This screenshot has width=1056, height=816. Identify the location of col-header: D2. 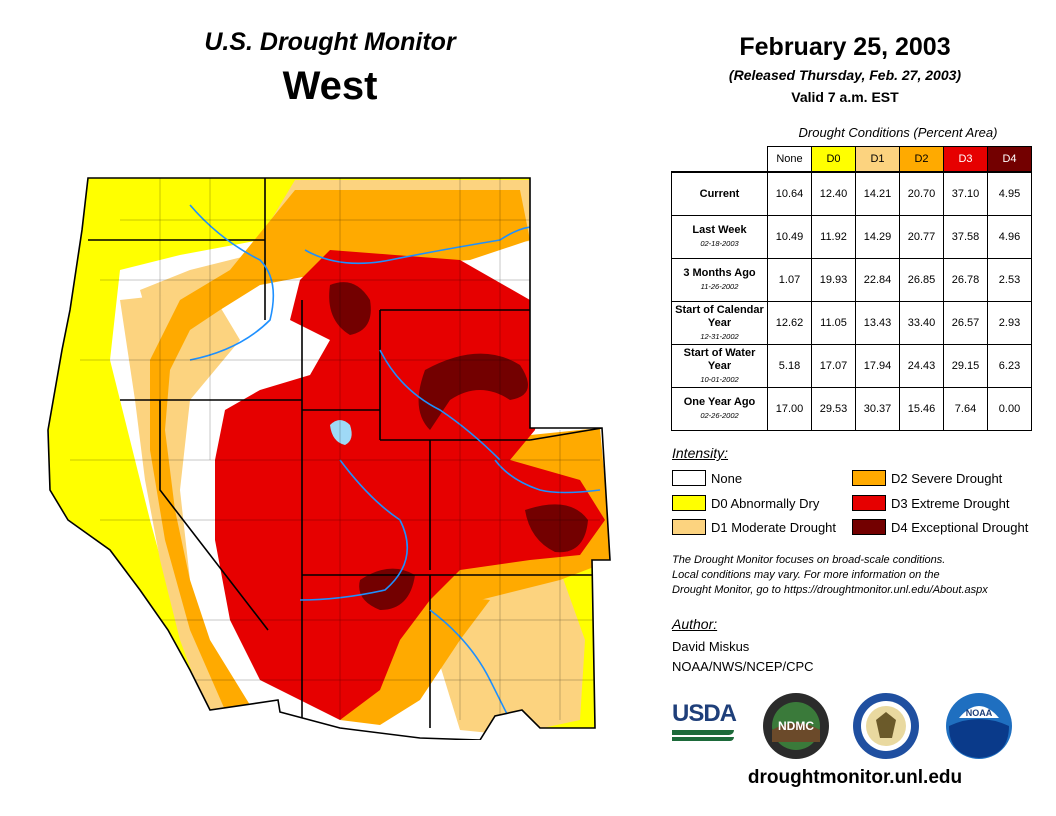
(921, 159).